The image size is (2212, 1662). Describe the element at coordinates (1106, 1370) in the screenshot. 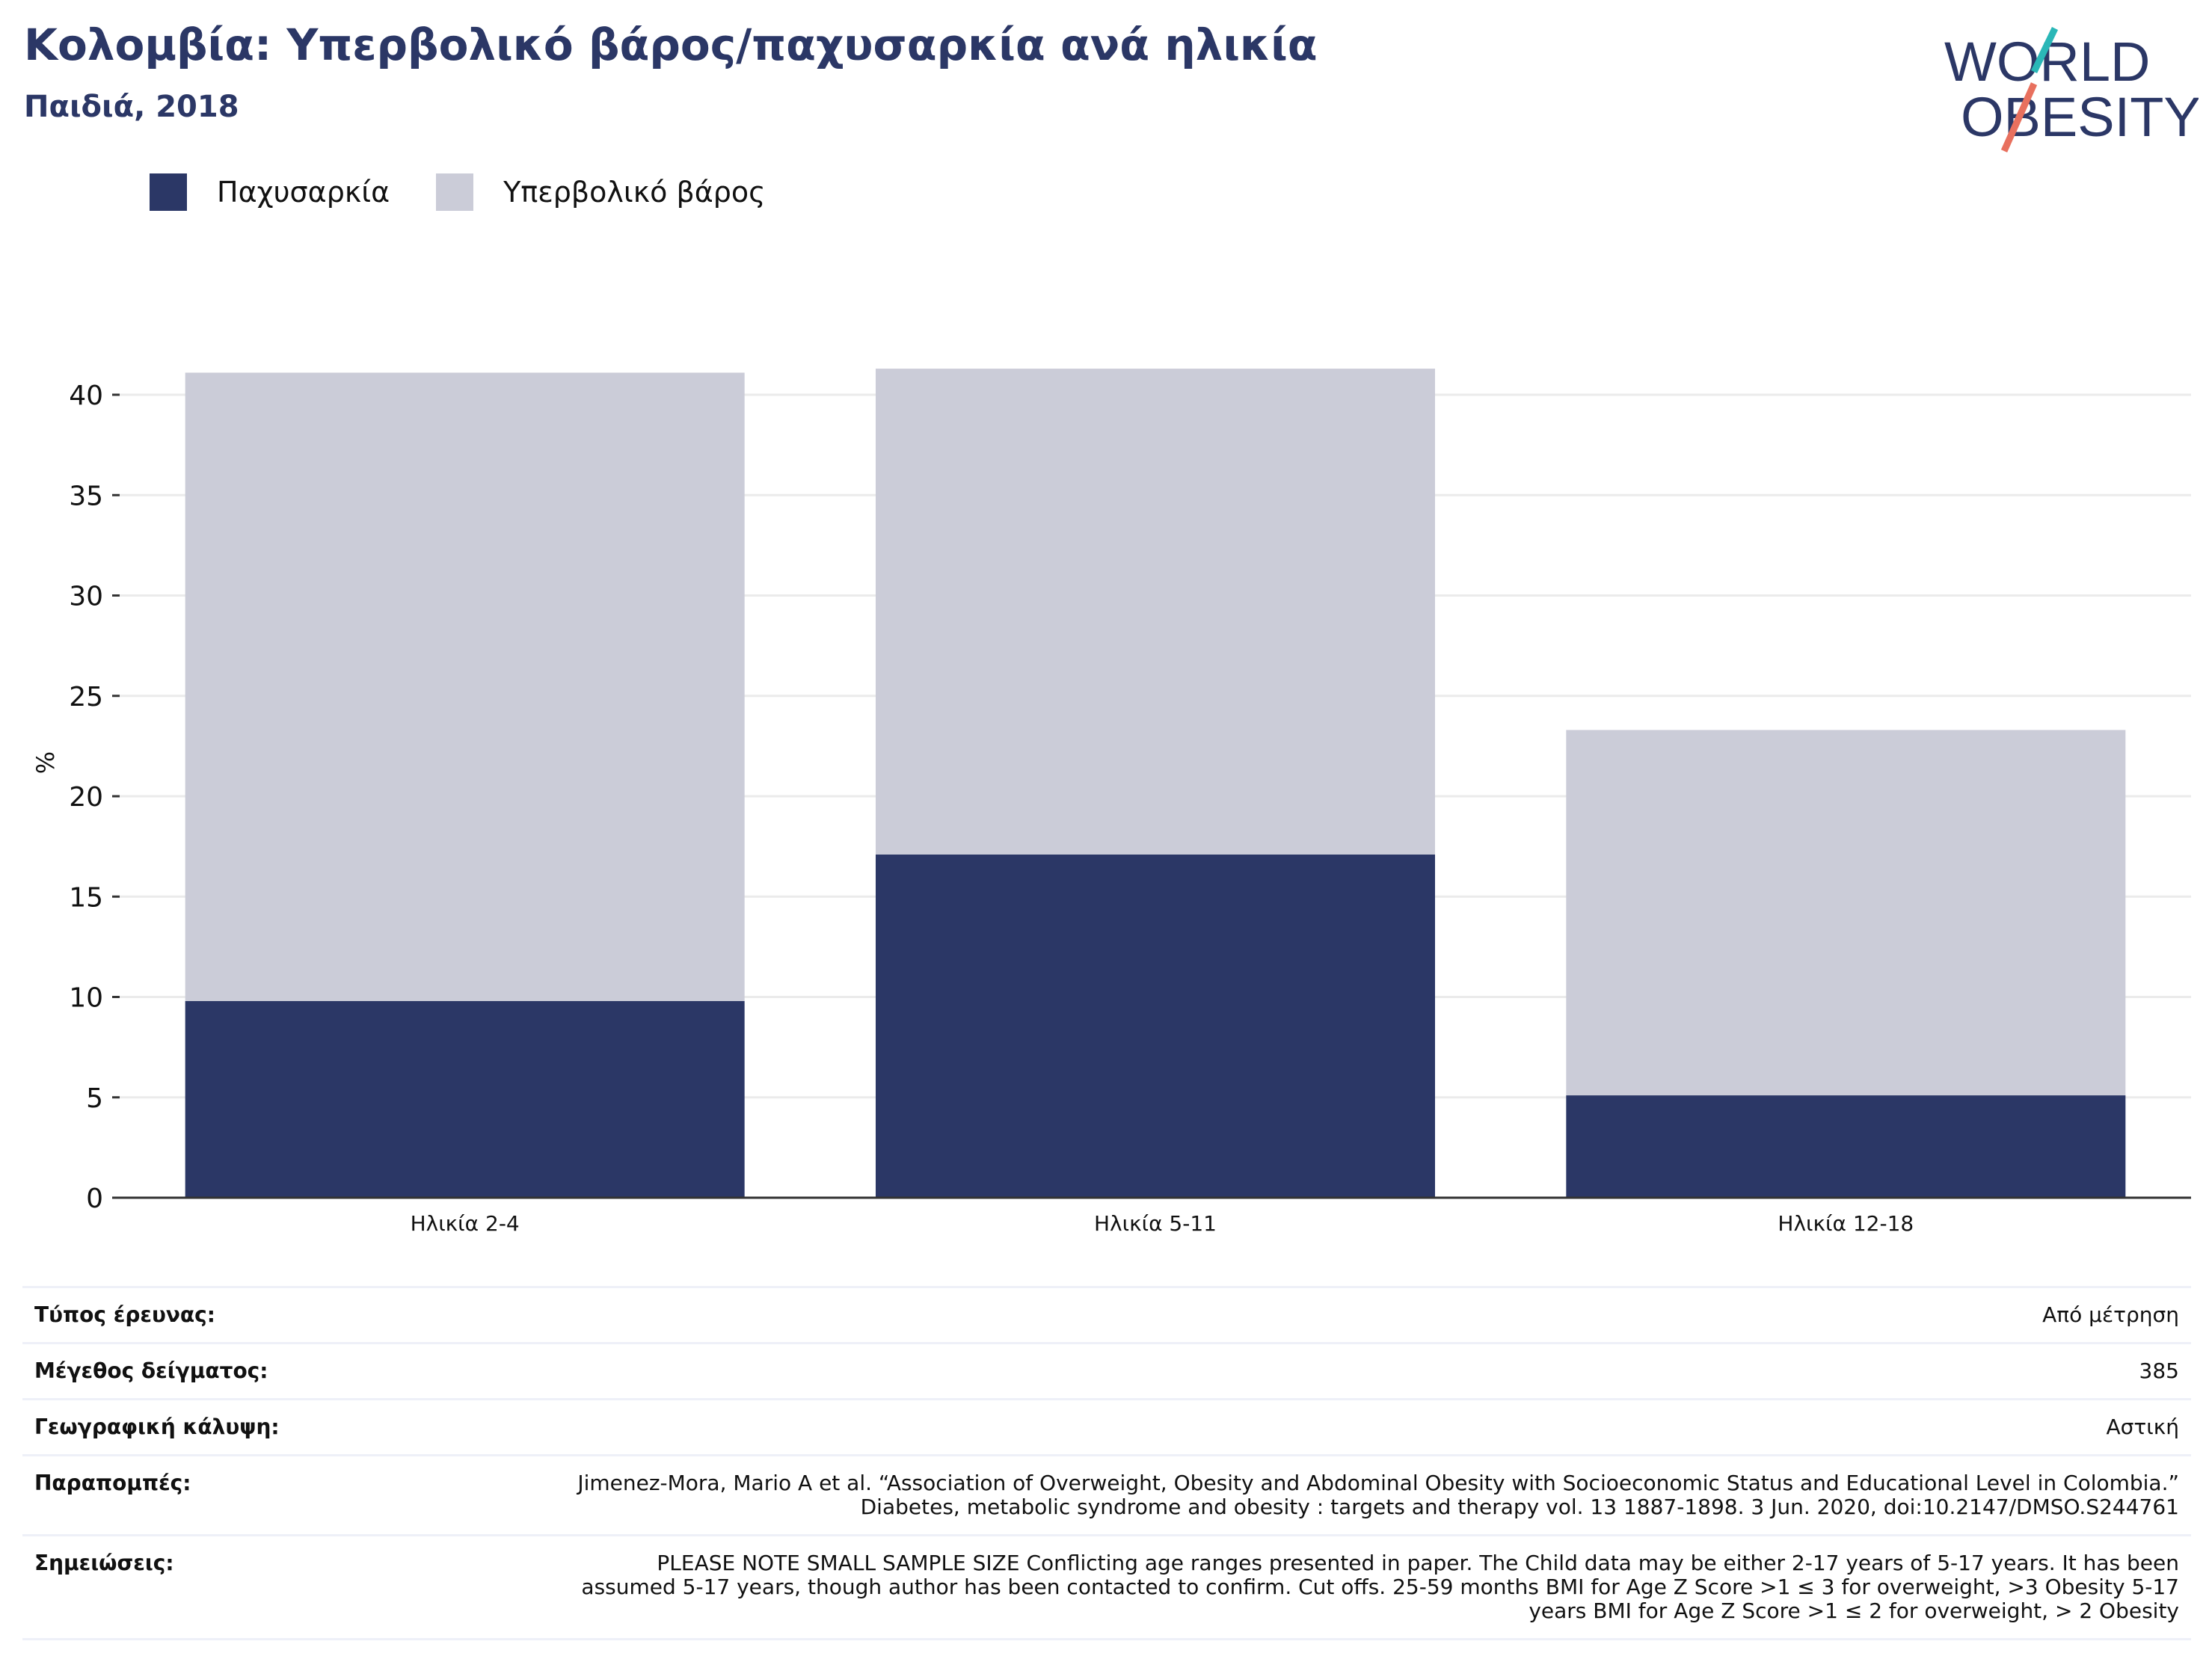

I see `info-row: Μέγεθος δείγματος: 385` at that location.